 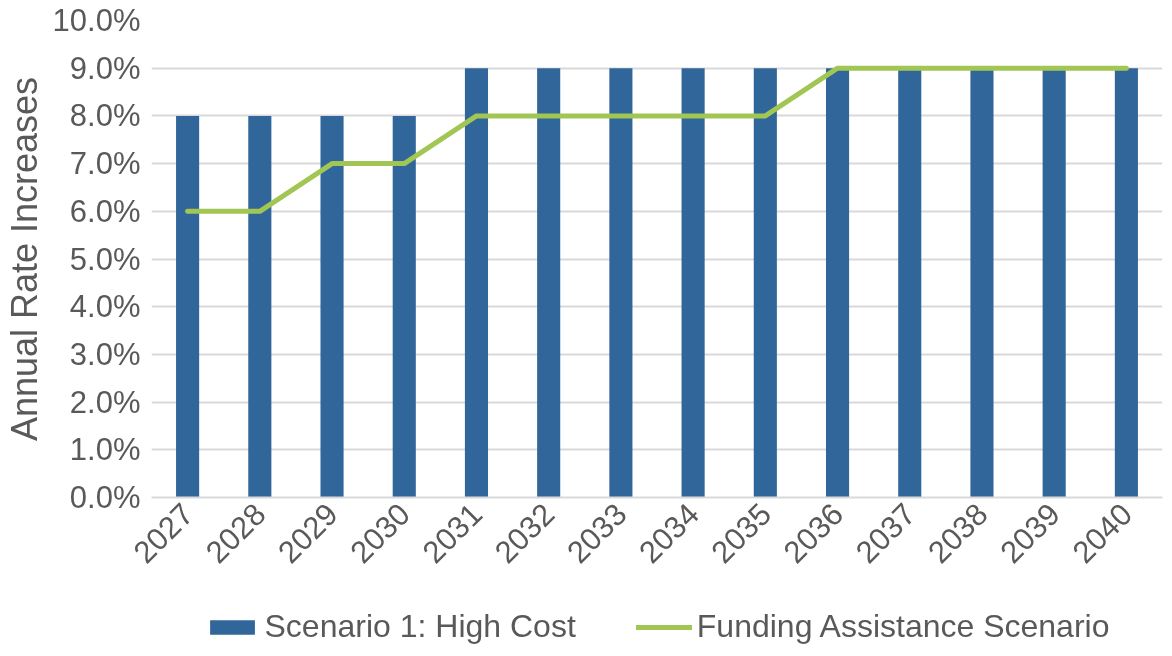 I want to click on y-tick-label: 8.0%, so click(x=105, y=116).